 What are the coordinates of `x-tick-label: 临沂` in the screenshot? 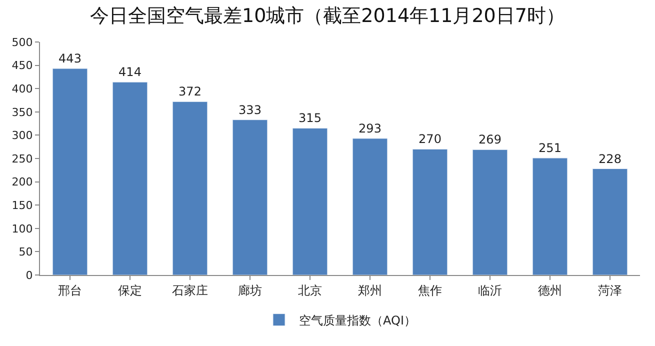 It's located at (490, 290).